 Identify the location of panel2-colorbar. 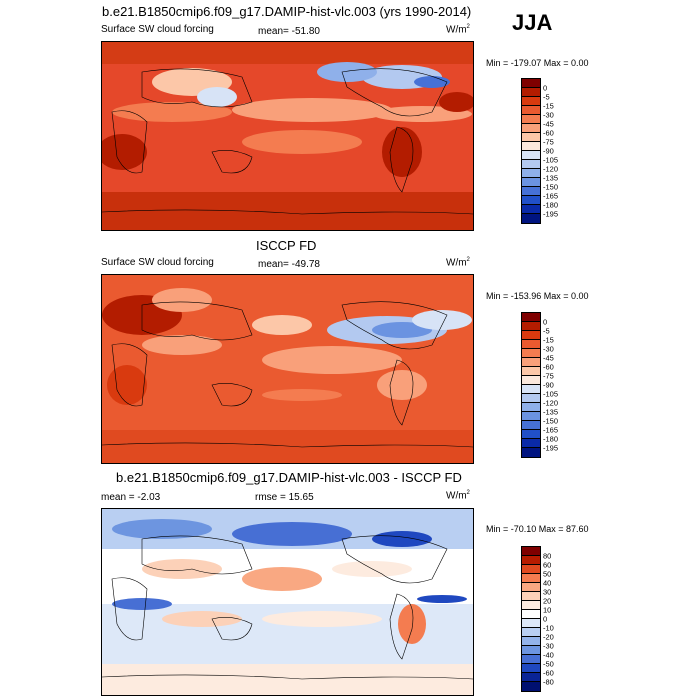
(531, 385).